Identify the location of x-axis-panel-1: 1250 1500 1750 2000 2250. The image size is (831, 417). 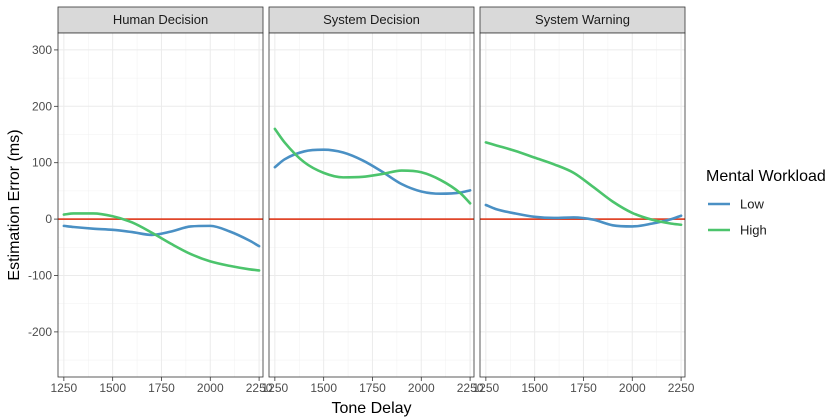
(373, 386).